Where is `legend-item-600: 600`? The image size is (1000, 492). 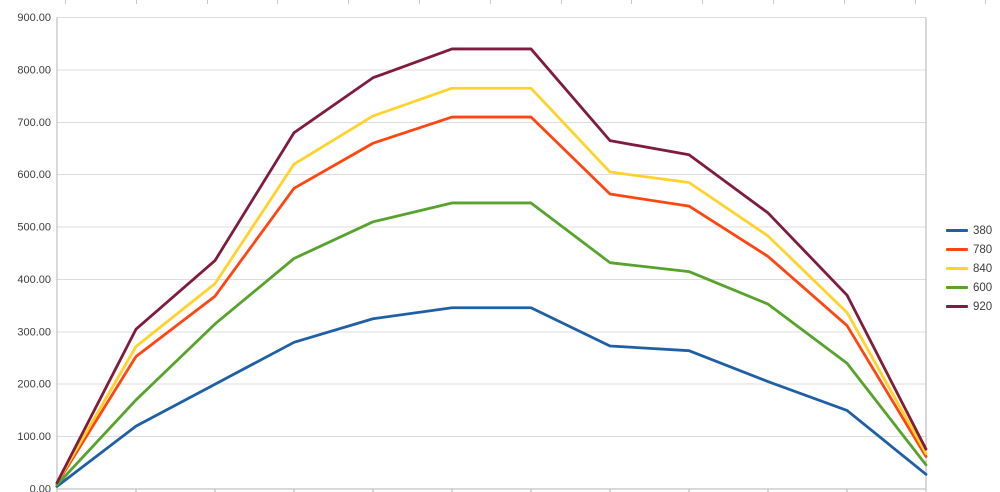
legend-item-600: 600 is located at coordinates (969, 287).